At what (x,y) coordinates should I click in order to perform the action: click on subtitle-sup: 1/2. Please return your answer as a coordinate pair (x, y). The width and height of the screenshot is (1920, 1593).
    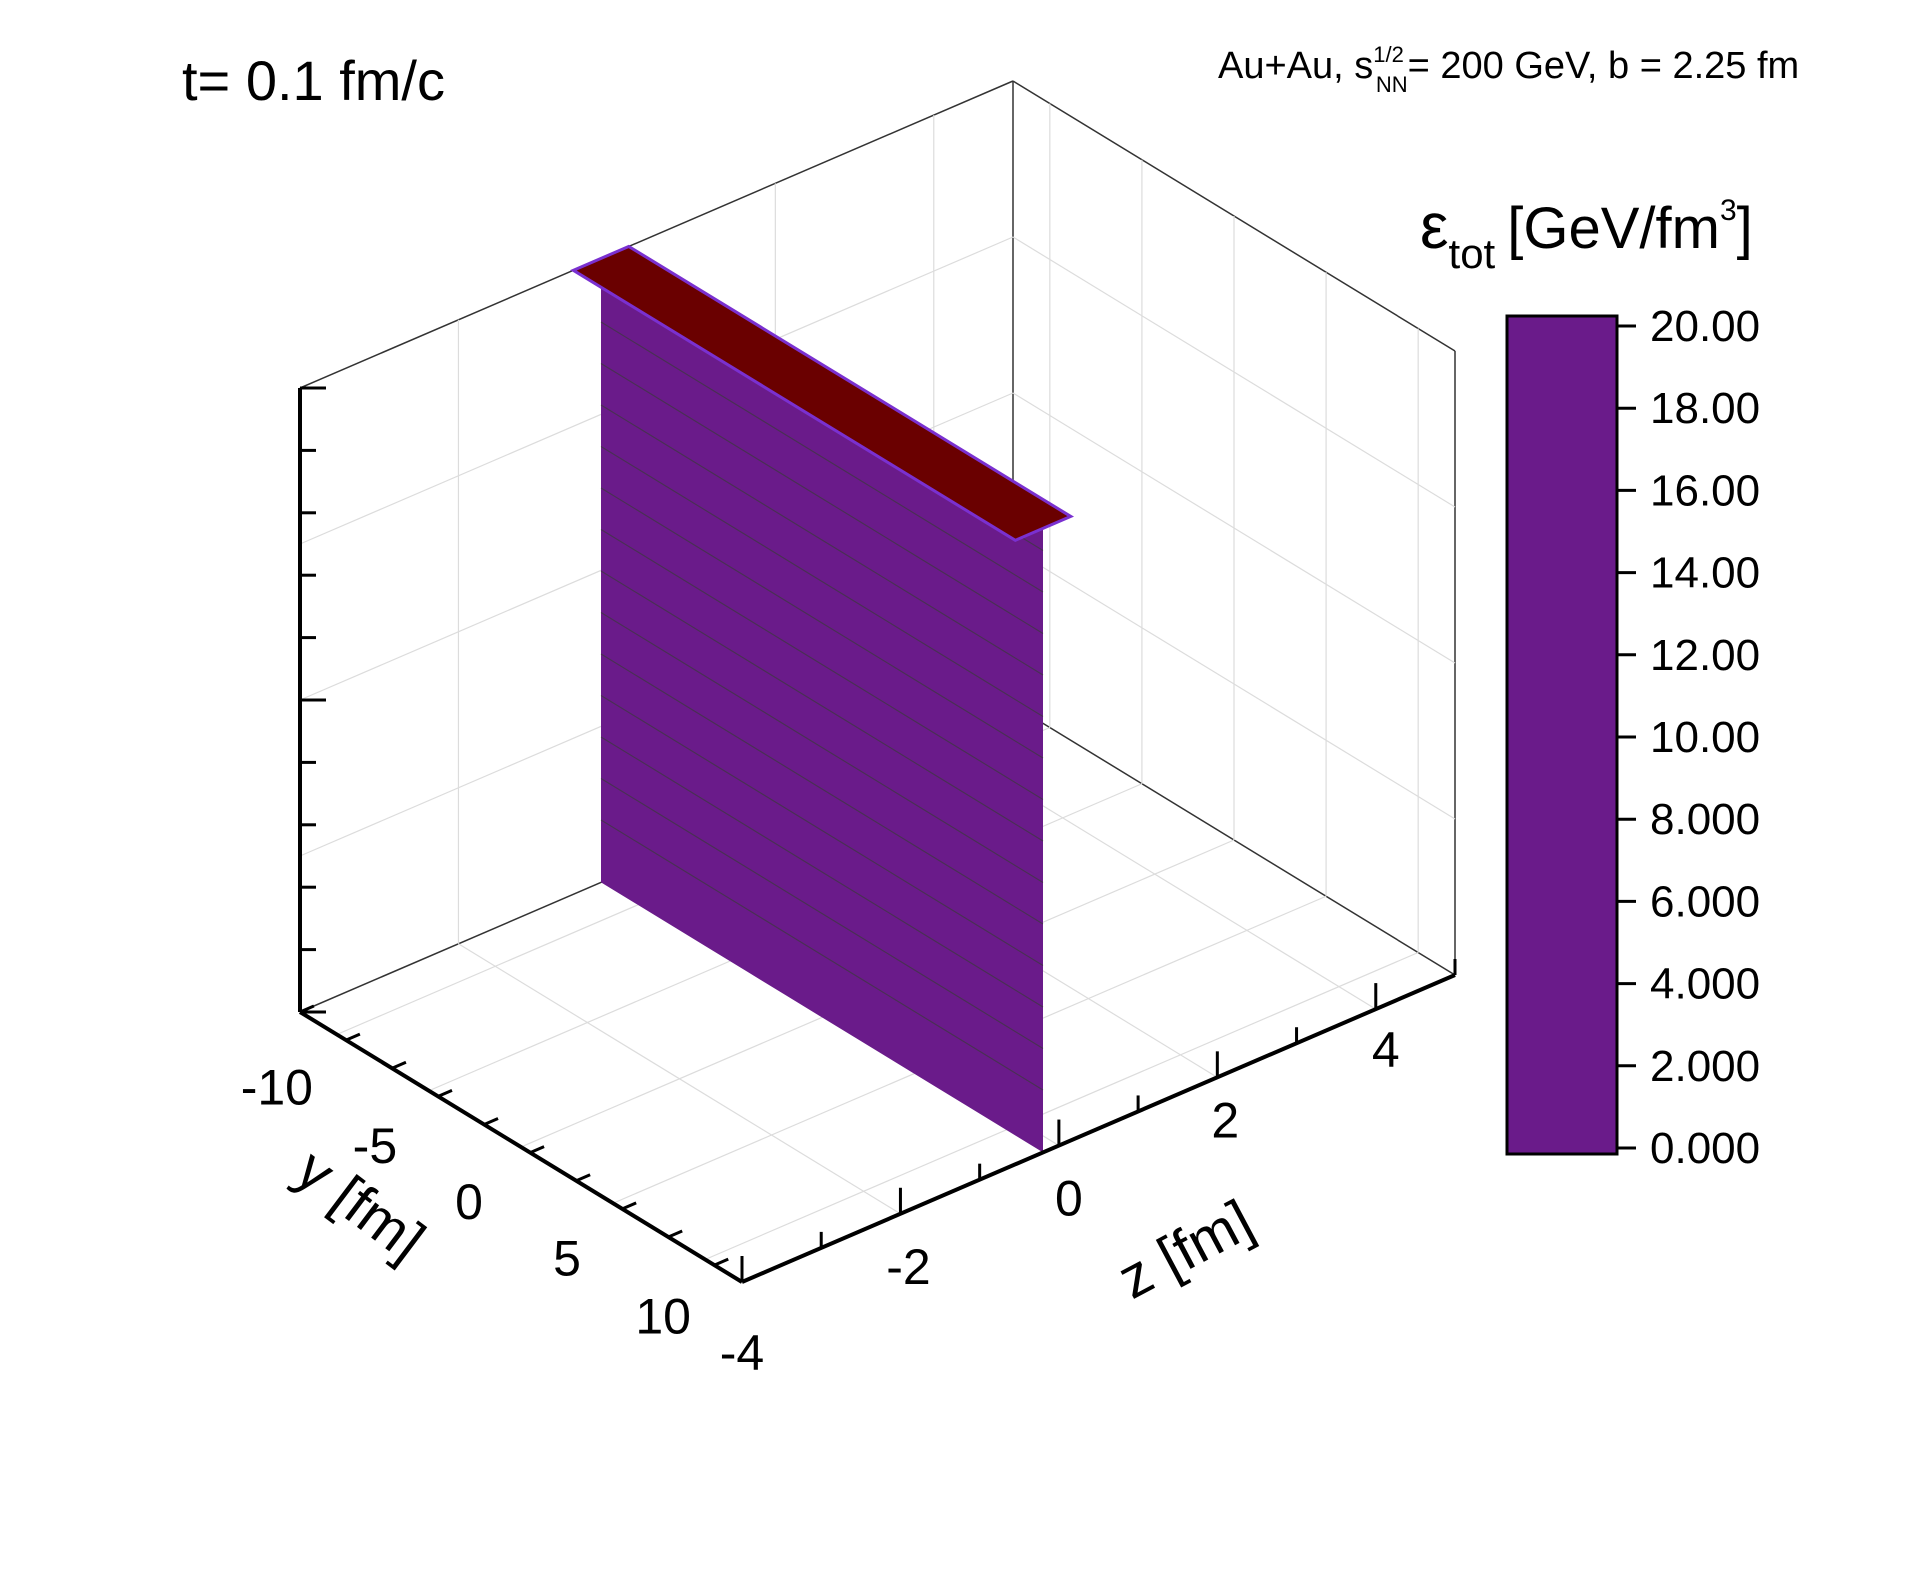
    Looking at the image, I should click on (1388, 54).